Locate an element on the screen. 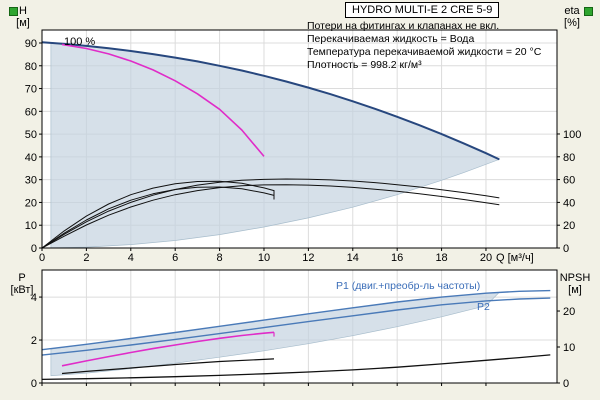 The height and width of the screenshot is (400, 600). speed-label: 100 % is located at coordinates (80, 42).